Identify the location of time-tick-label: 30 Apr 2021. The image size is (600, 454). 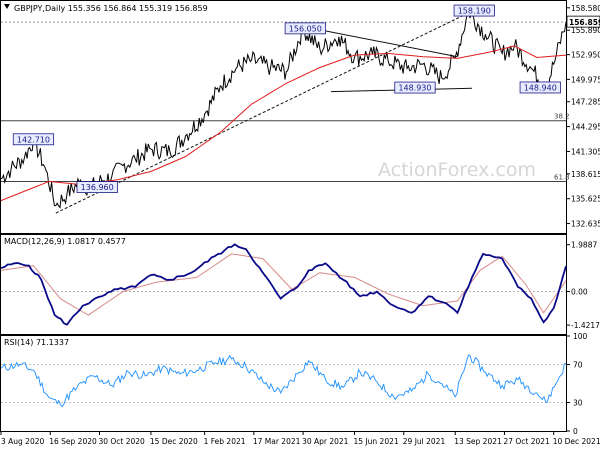
(325, 441).